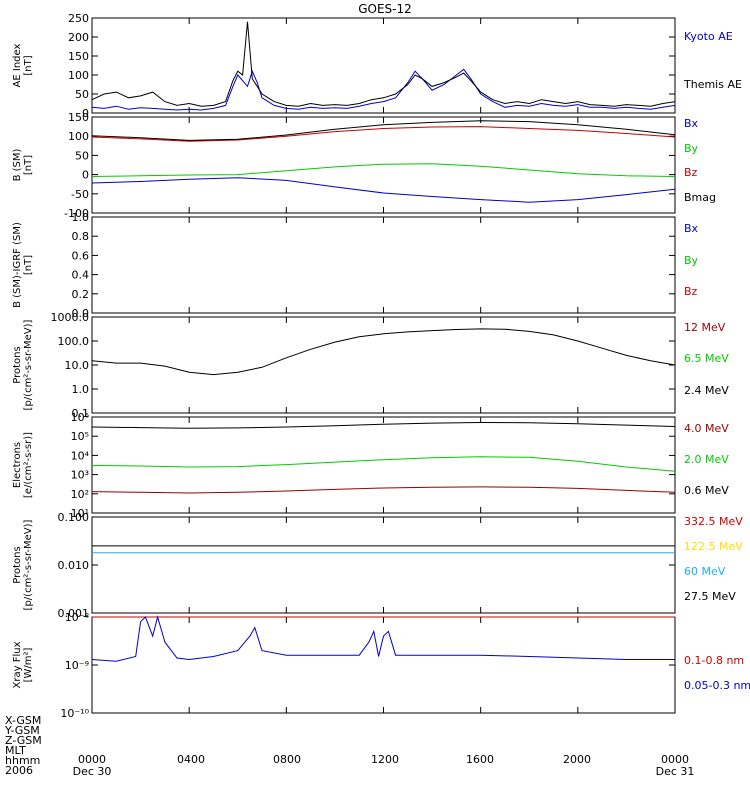  I want to click on orbit-label: hhmm, so click(22, 760).